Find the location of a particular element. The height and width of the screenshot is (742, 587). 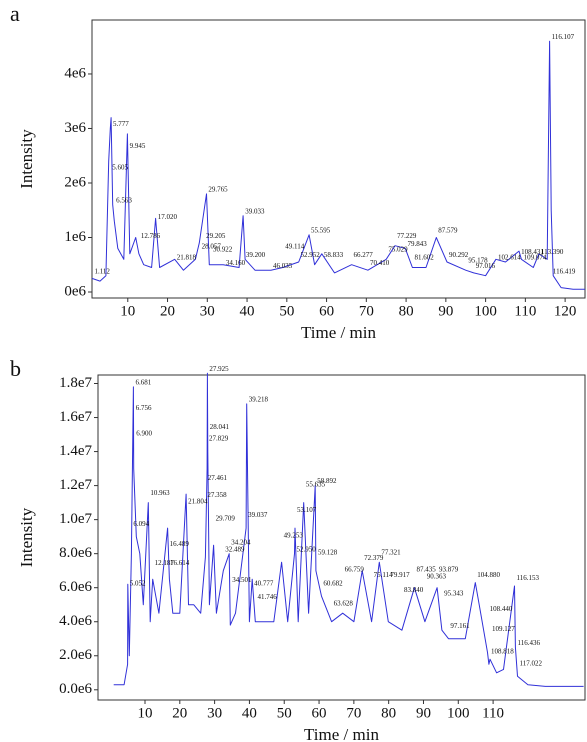

peak-label: 81.602 is located at coordinates (424, 258).